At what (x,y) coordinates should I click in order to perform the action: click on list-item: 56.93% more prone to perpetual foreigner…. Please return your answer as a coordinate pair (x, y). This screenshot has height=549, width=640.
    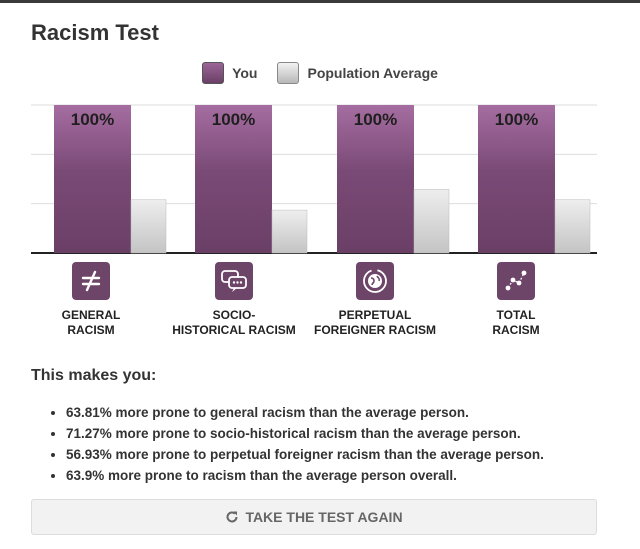
    Looking at the image, I should click on (305, 454).